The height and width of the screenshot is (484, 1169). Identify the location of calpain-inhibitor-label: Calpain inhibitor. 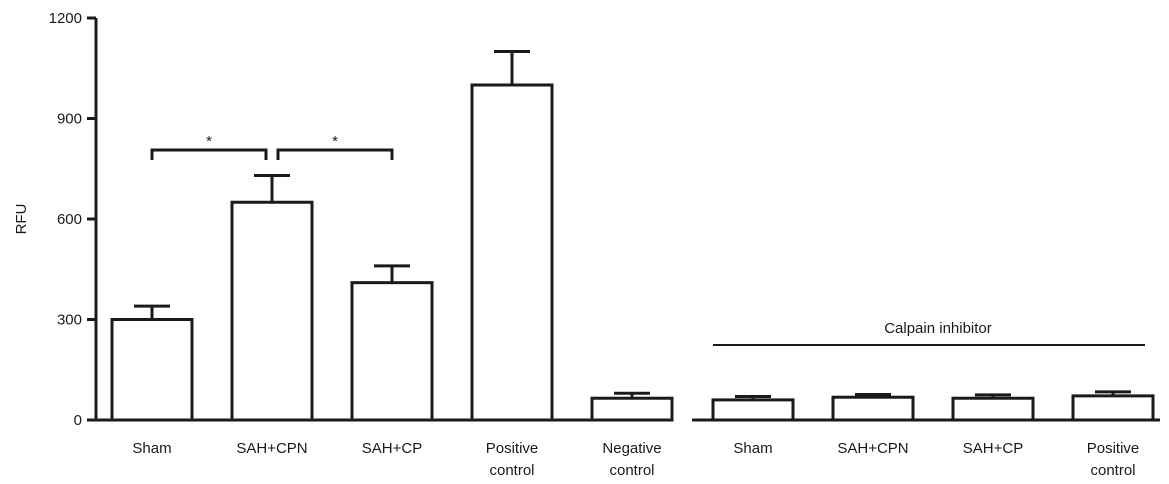
(938, 328).